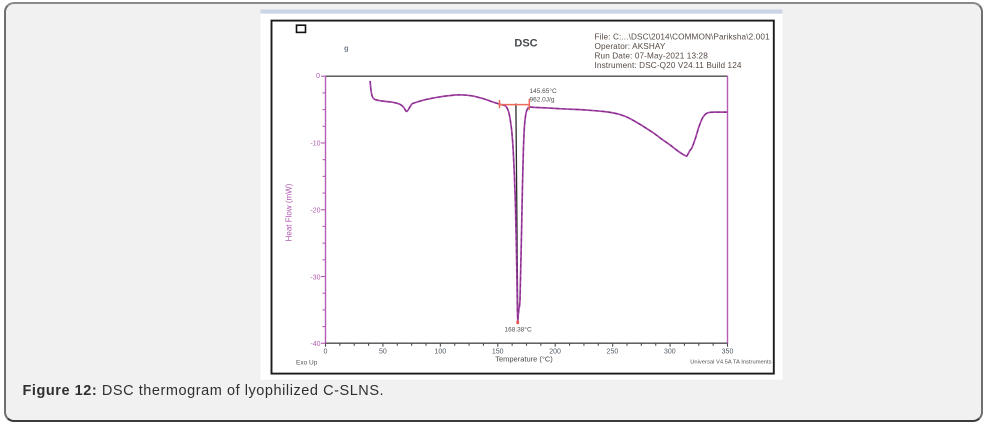 The image size is (987, 425). I want to click on svg-text: 145.65°C, so click(543, 91).